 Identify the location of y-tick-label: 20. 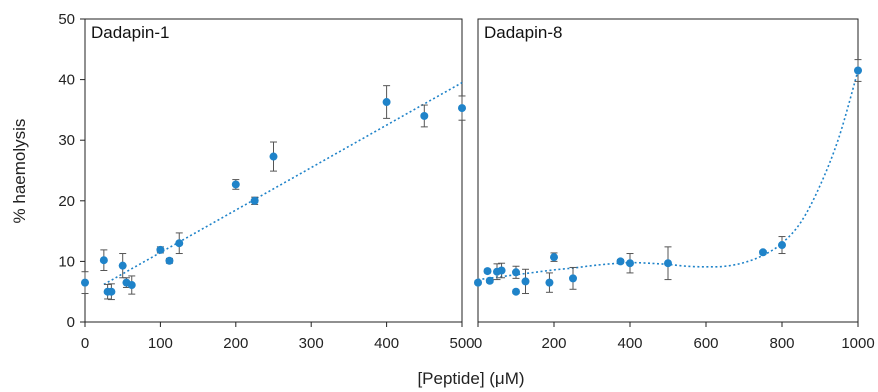
(66, 201).